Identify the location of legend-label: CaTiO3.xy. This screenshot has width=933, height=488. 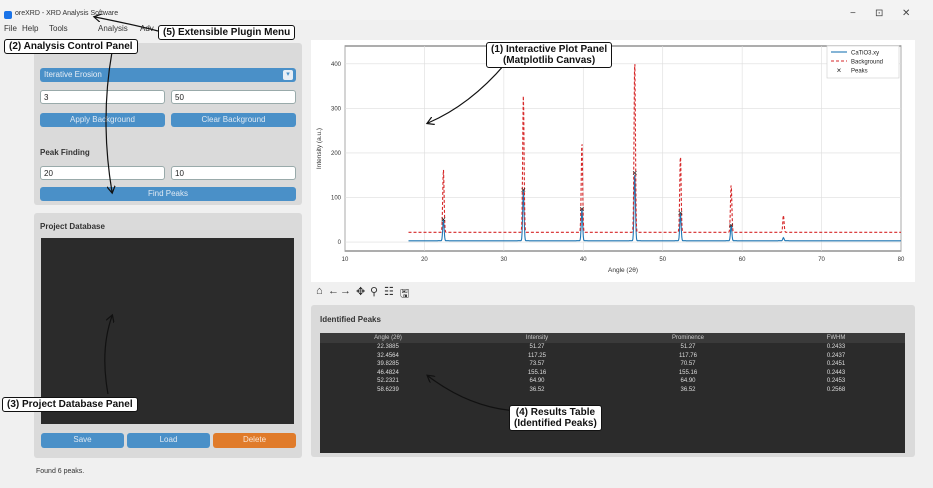
(865, 54).